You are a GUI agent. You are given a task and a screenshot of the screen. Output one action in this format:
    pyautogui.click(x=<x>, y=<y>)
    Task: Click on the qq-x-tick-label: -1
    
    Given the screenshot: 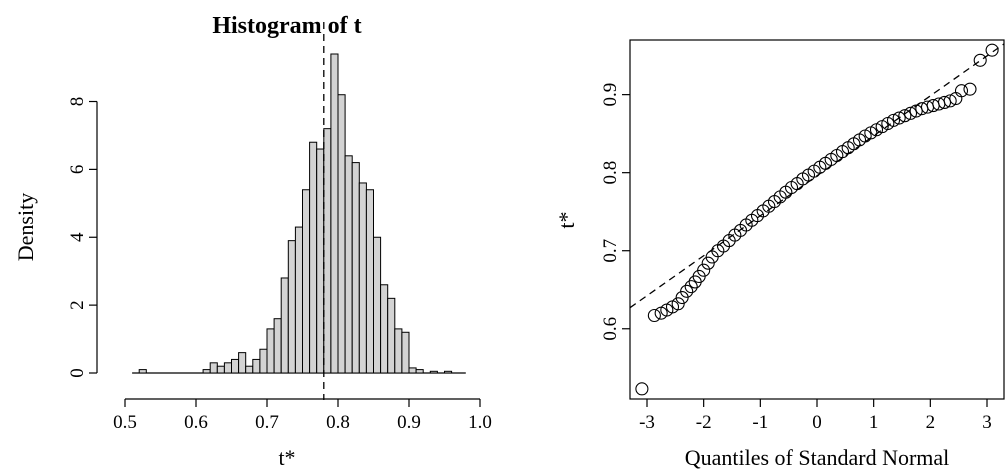 What is the action you would take?
    pyautogui.click(x=760, y=422)
    